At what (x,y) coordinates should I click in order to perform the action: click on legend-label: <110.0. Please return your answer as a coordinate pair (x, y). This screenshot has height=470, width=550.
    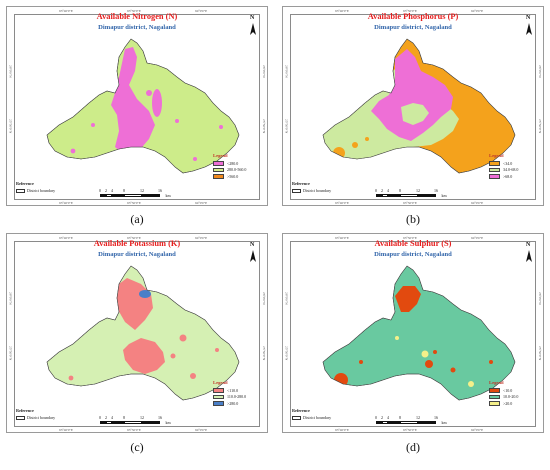
    Looking at the image, I should click on (233, 390).